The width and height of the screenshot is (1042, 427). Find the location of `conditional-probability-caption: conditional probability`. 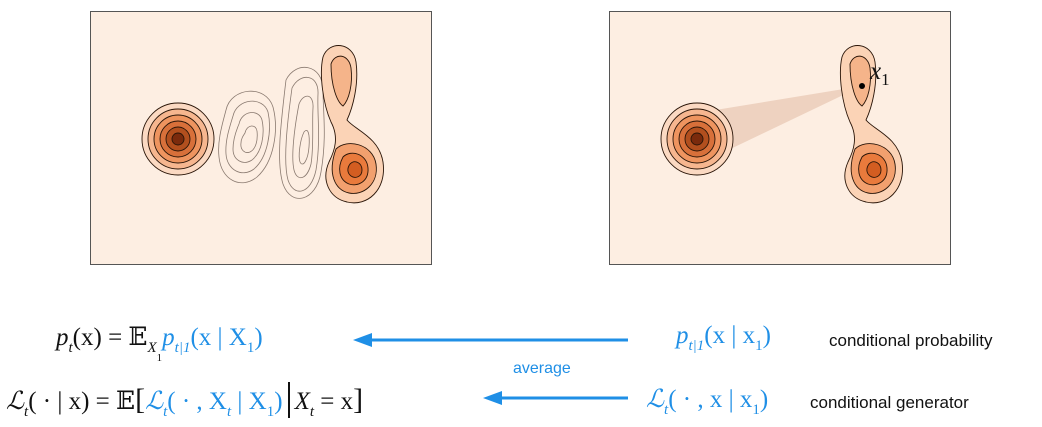

conditional-probability-caption: conditional probability is located at coordinates (911, 340).